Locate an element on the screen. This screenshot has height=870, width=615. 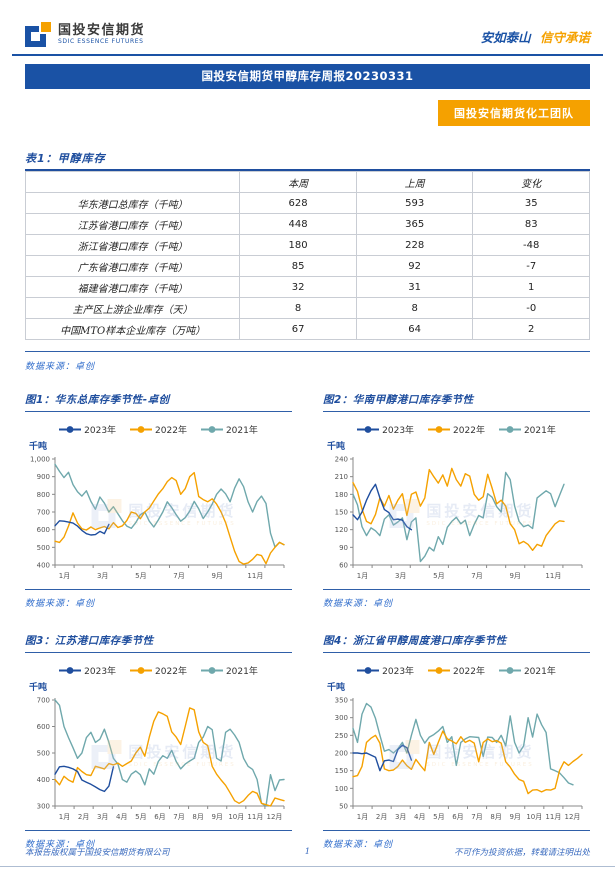
svg-text: 900 is located at coordinates (43, 477).